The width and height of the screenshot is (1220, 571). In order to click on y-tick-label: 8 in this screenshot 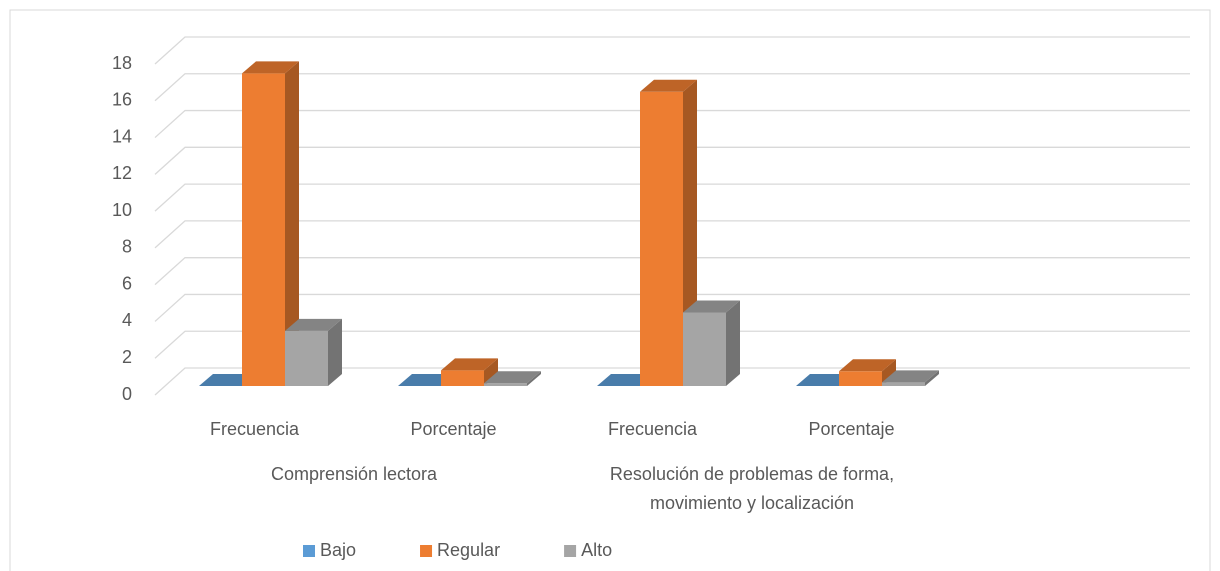, I will do `click(127, 247)`.